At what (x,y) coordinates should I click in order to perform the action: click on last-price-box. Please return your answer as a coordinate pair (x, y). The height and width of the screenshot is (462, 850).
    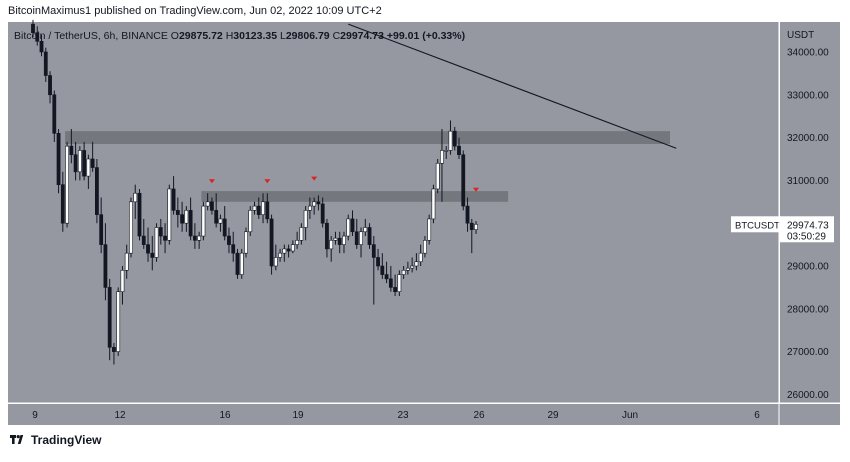
    Looking at the image, I should click on (807, 229).